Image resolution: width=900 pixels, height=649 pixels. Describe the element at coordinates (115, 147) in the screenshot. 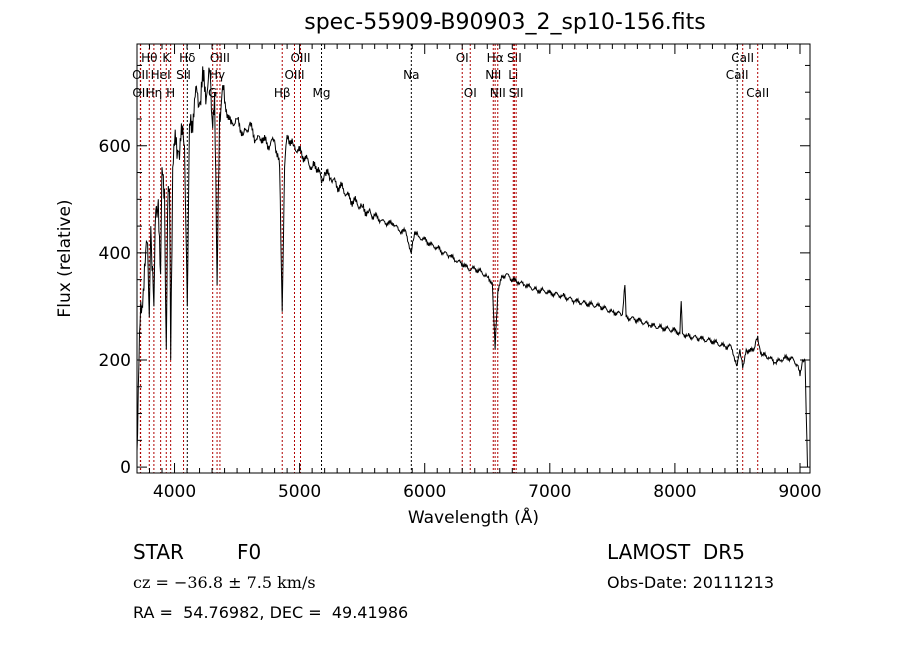

I see `y-tick-label: 600` at that location.